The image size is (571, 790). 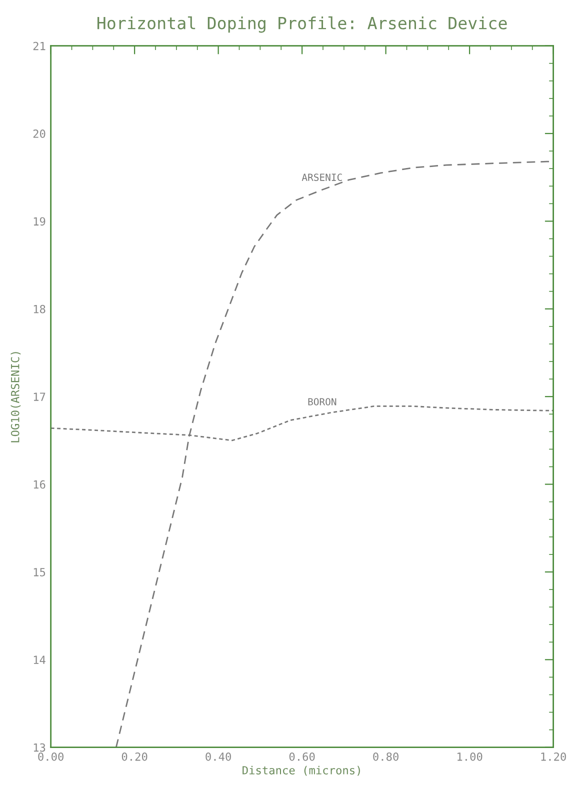 What do you see at coordinates (40, 221) in the screenshot?
I see `y-tick-label: 19` at bounding box center [40, 221].